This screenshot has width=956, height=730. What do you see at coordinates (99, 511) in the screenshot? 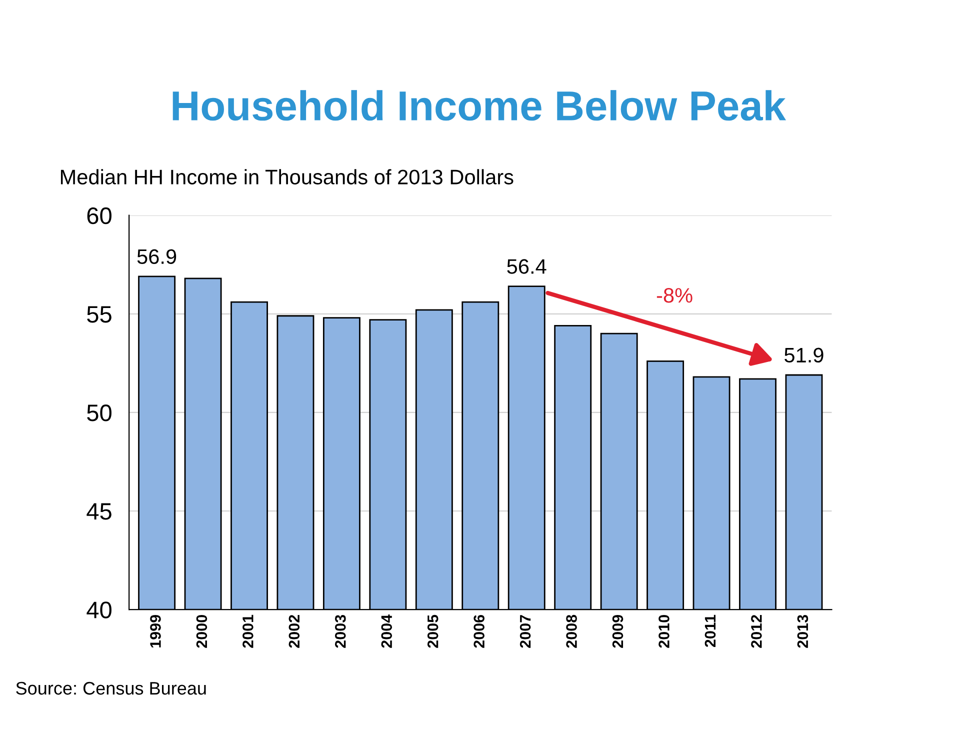
I see `y-tick-label: 45` at bounding box center [99, 511].